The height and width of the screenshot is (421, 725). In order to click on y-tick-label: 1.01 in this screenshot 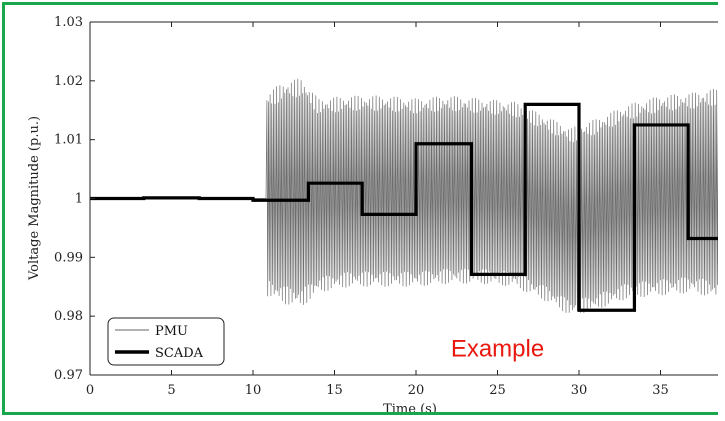, I will do `click(68, 140)`.